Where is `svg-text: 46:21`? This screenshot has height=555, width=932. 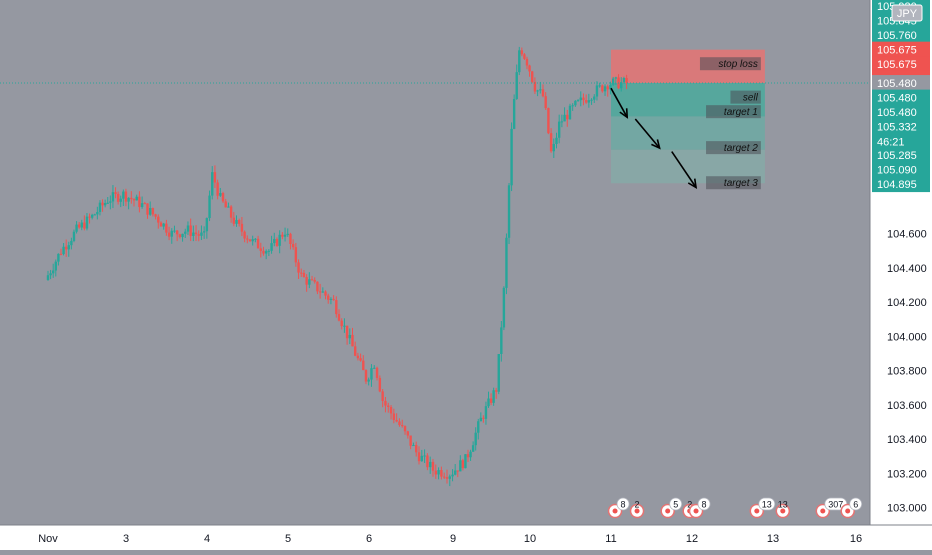
svg-text: 46:21 is located at coordinates (891, 142).